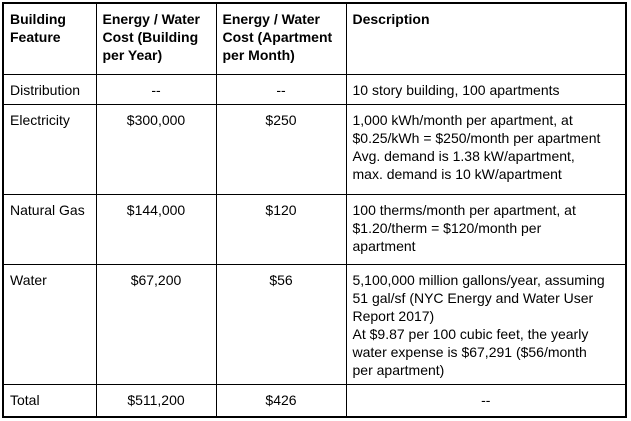 This screenshot has height=421, width=631. Describe the element at coordinates (281, 324) in the screenshot. I see `apartment-cost-cell: $56` at that location.